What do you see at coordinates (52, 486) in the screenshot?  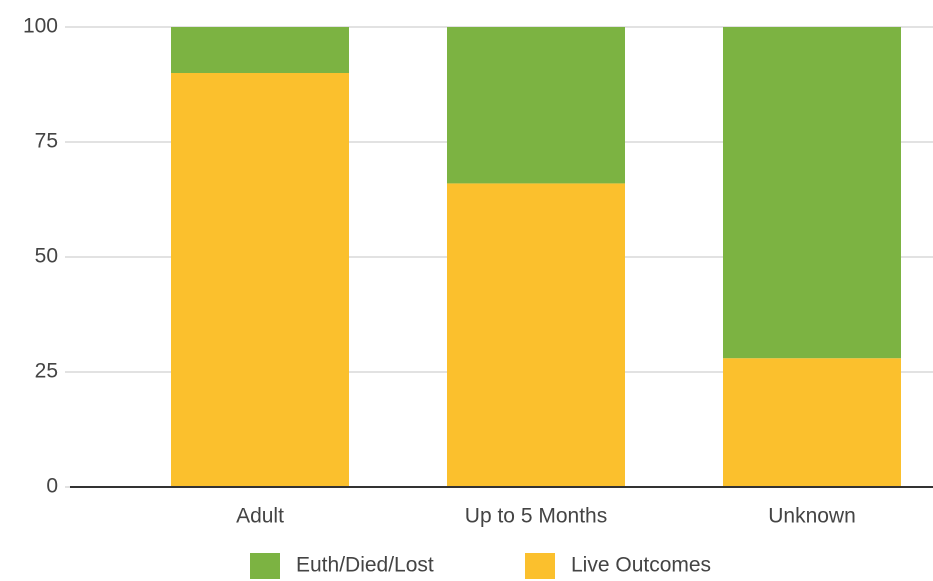 I see `y-tick-label: 0` at bounding box center [52, 486].